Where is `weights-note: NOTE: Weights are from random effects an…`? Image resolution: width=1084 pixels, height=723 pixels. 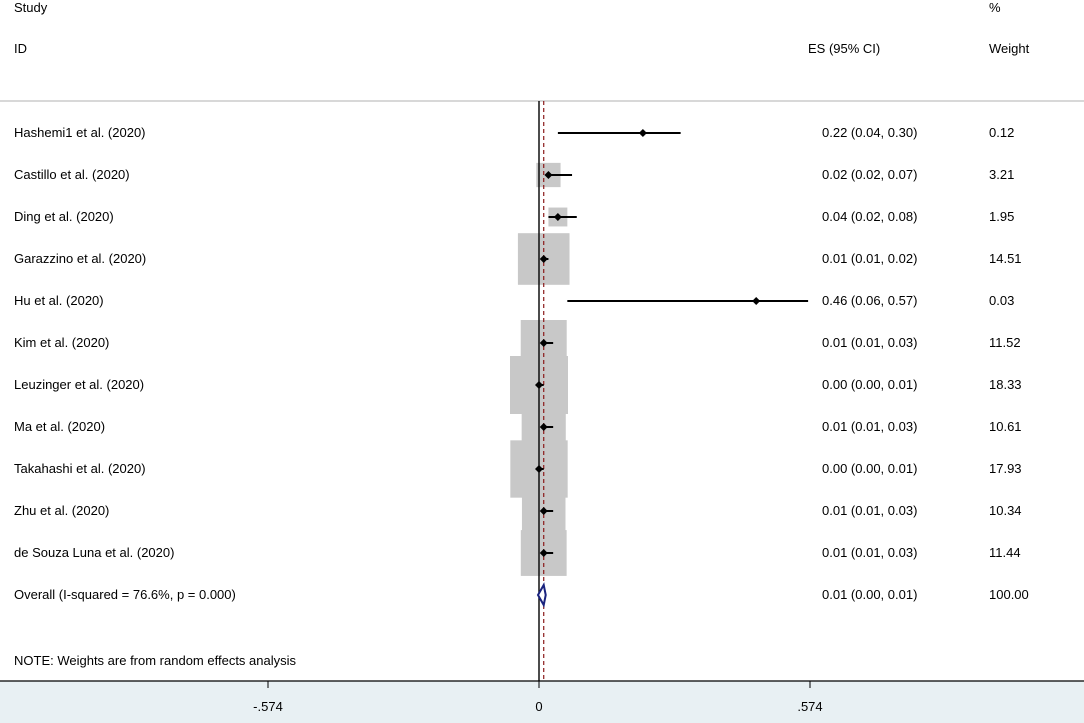 weights-note: NOTE: Weights are from random effects an… is located at coordinates (155, 660).